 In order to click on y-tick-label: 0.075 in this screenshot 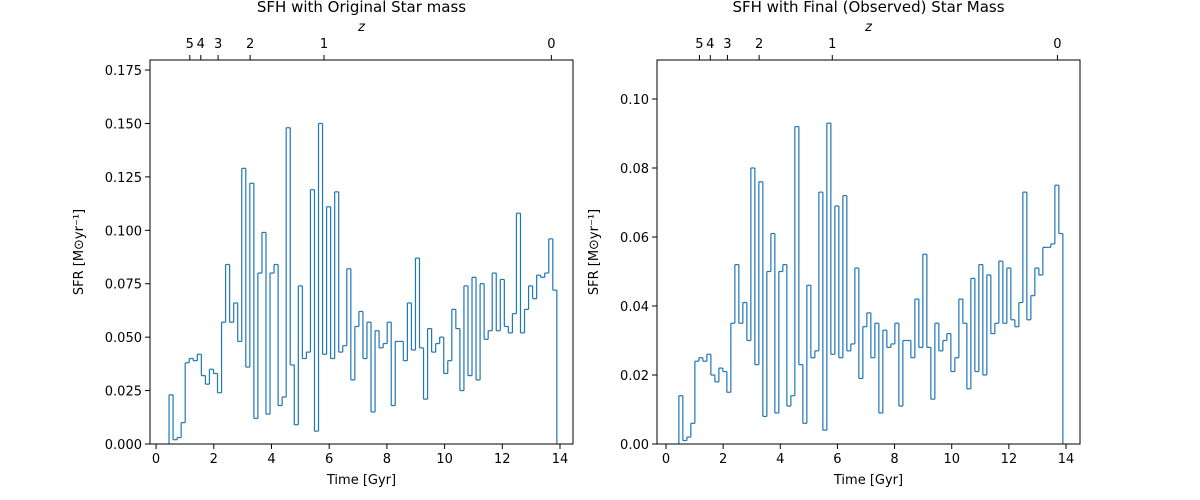, I will do `click(123, 285)`.